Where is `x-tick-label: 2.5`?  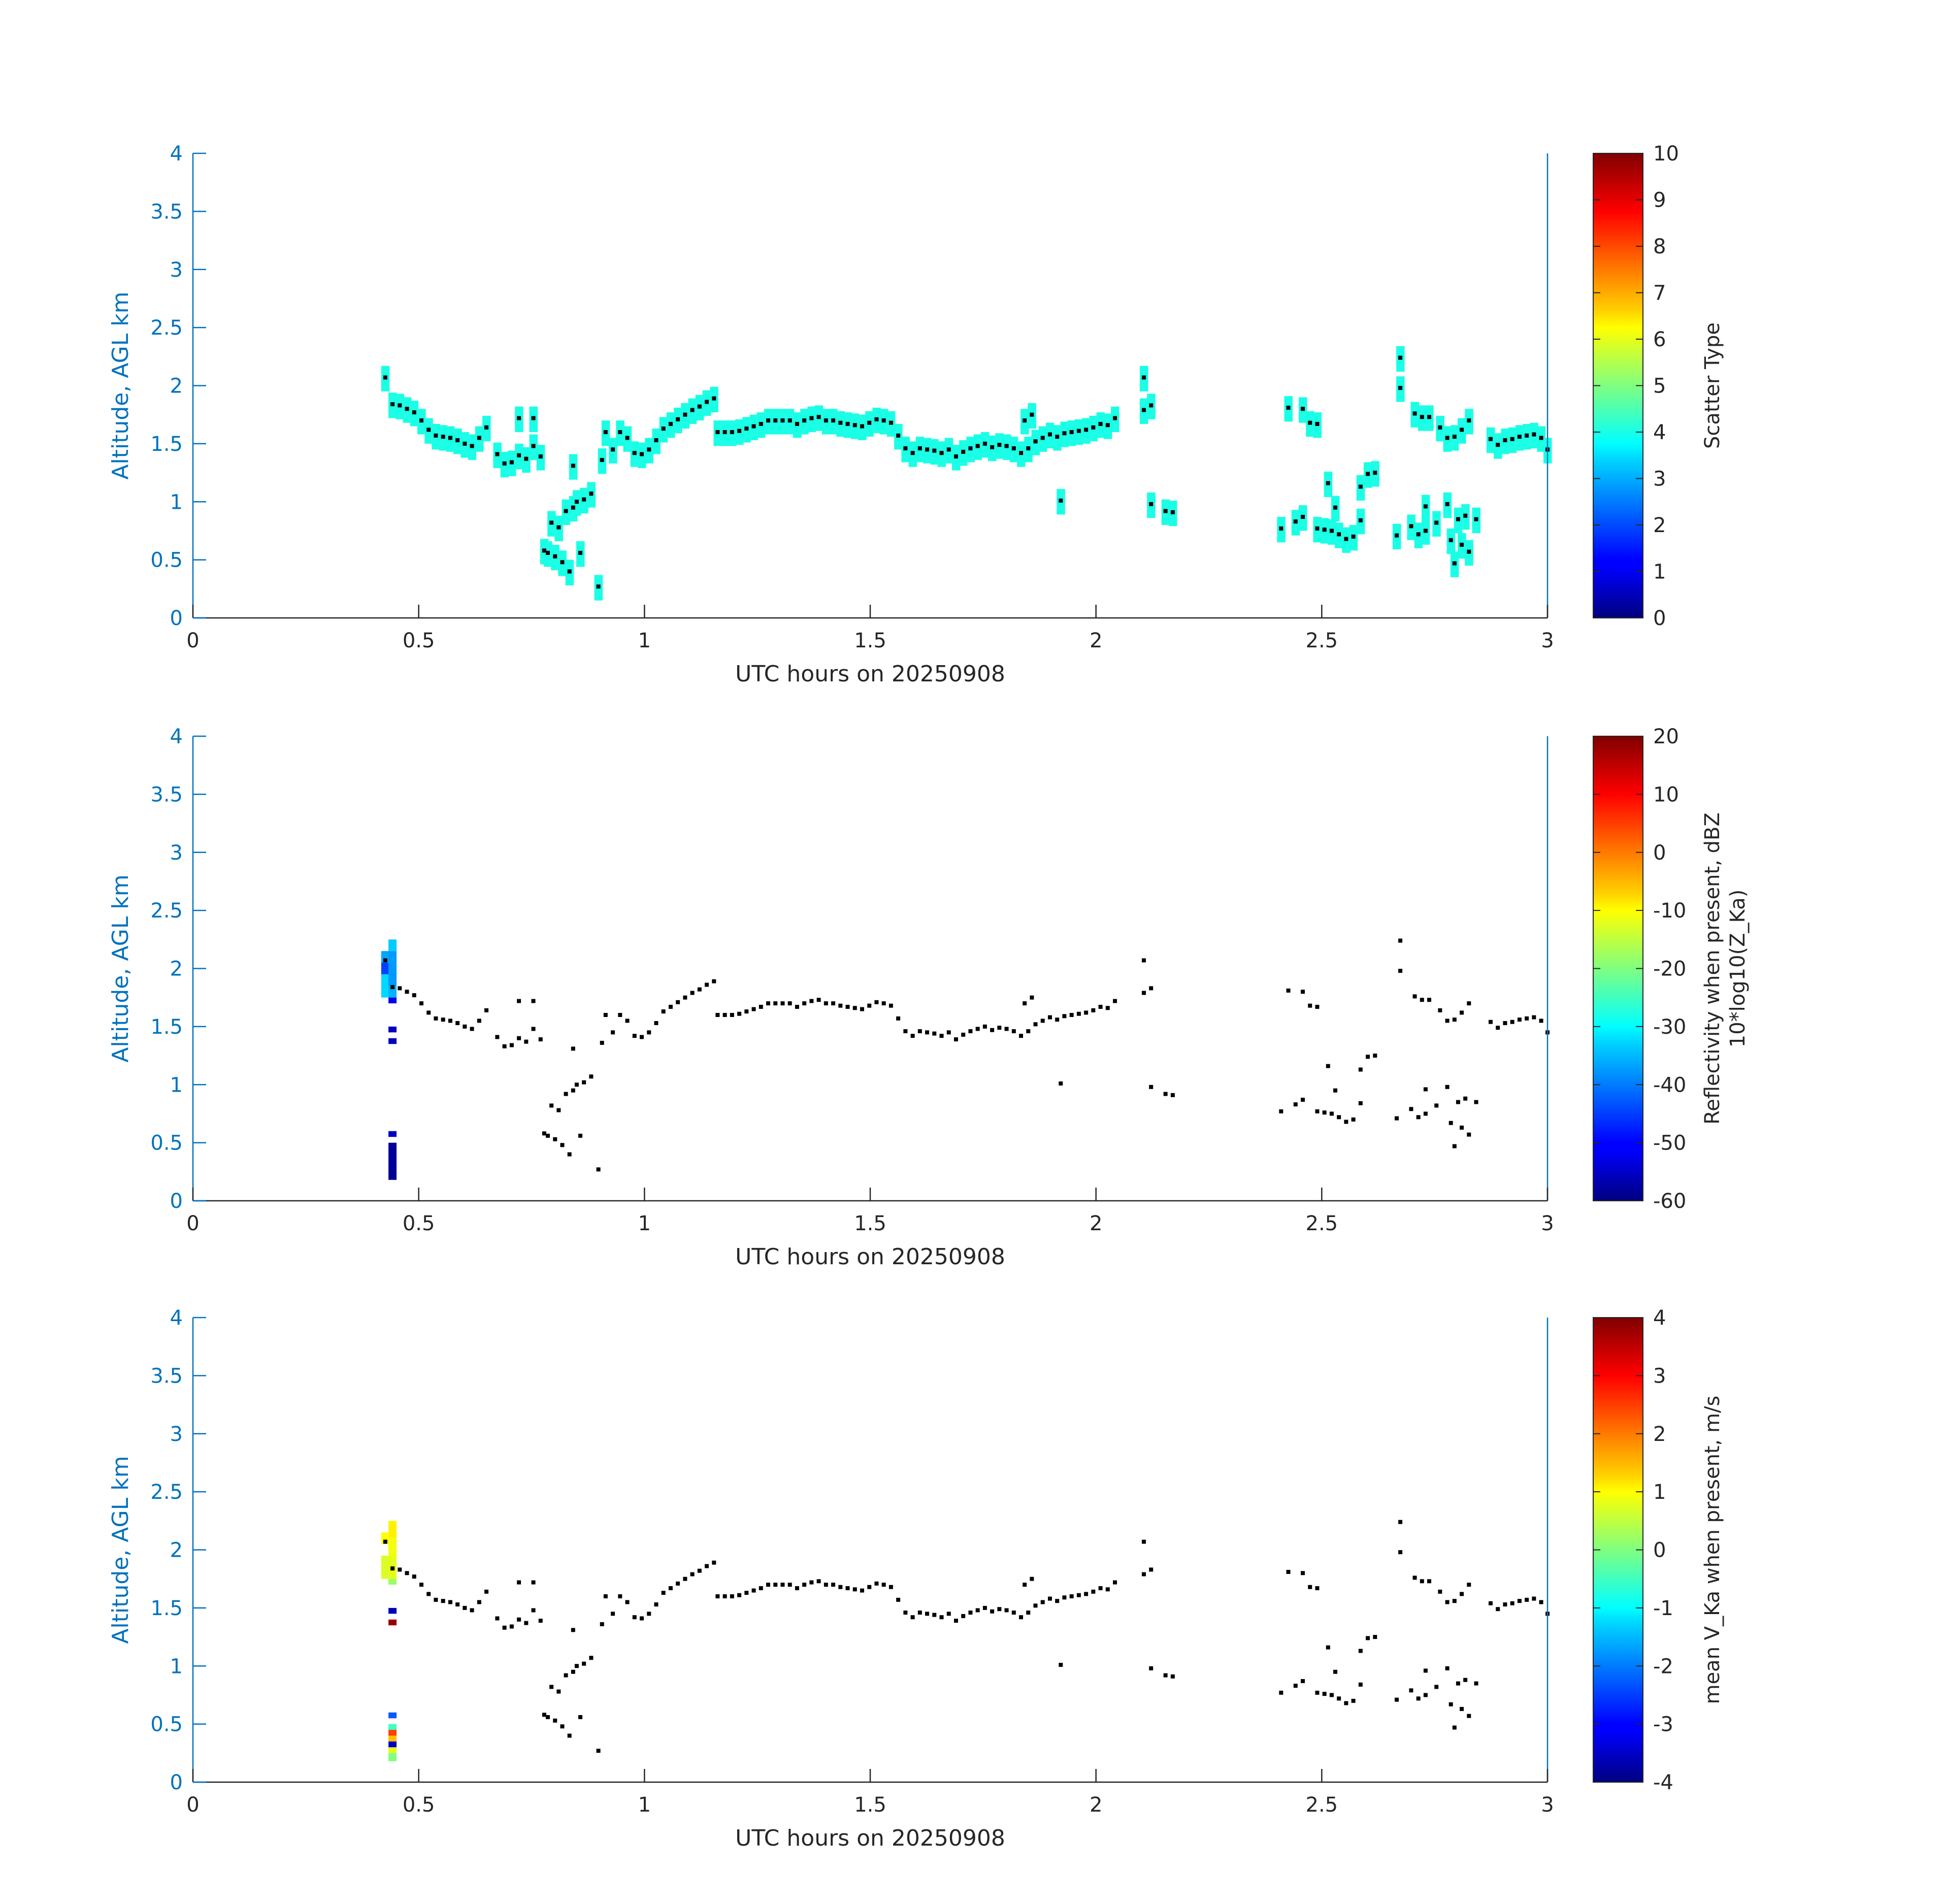 x-tick-label: 2.5 is located at coordinates (1322, 1224).